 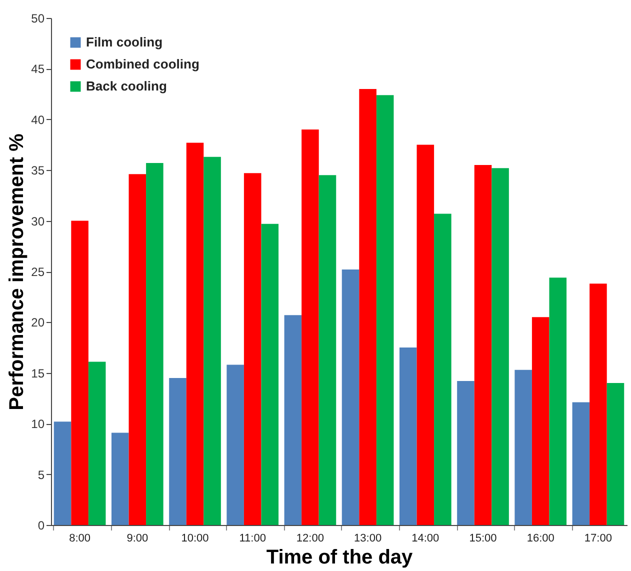 I want to click on x-tick-label: 15:00, so click(x=483, y=538).